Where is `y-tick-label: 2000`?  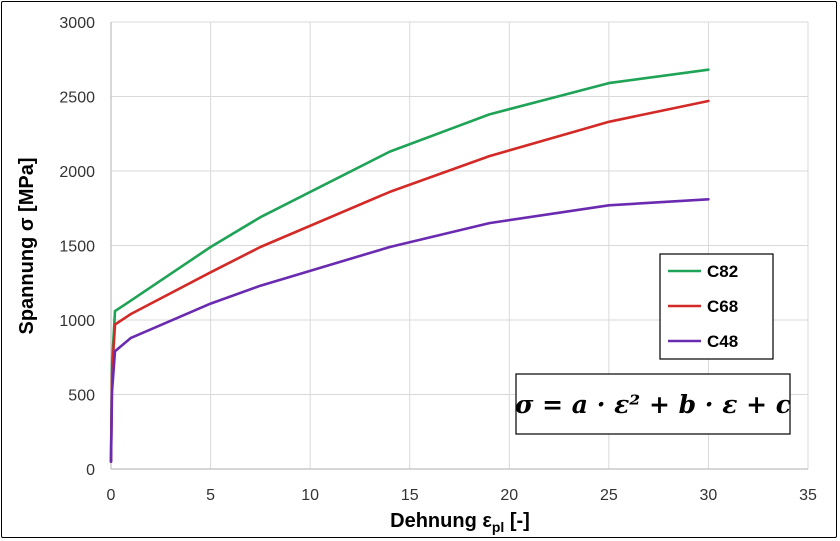
y-tick-label: 2000 is located at coordinates (77, 172).